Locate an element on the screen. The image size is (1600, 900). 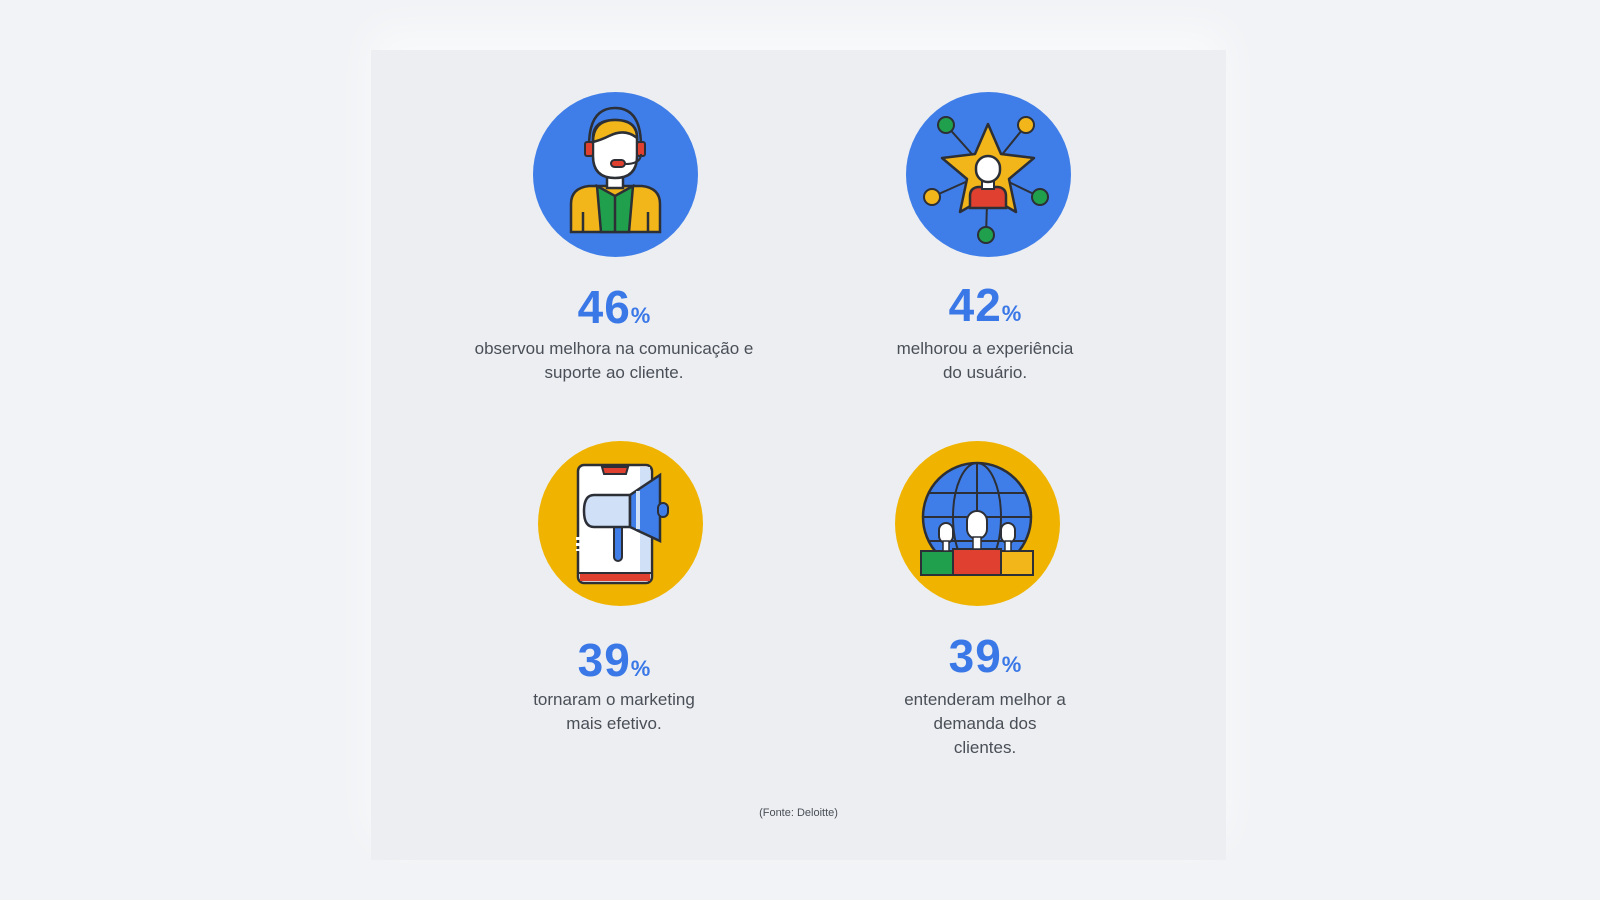
caption-line: tornaram o marketing is located at coordinates (614, 699).